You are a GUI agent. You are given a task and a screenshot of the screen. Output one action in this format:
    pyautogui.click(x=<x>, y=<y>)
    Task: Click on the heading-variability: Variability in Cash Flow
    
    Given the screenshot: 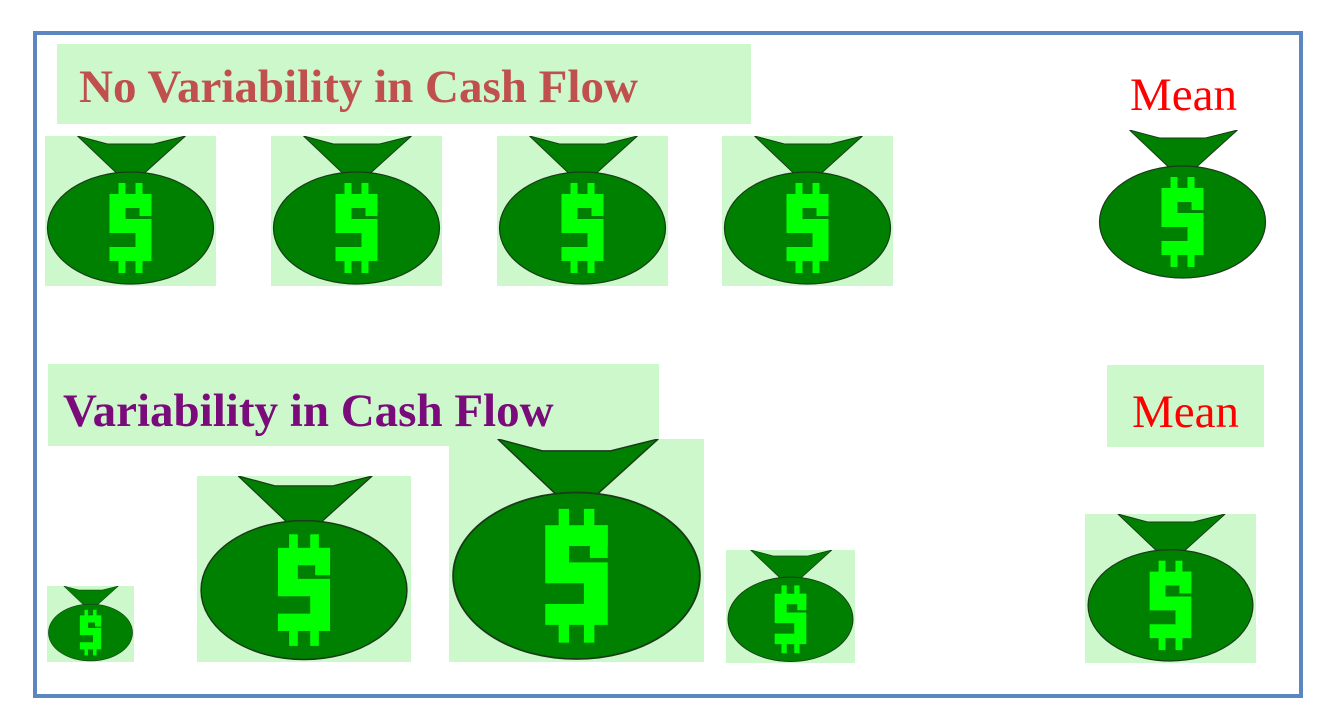 What is the action you would take?
    pyautogui.click(x=353, y=405)
    